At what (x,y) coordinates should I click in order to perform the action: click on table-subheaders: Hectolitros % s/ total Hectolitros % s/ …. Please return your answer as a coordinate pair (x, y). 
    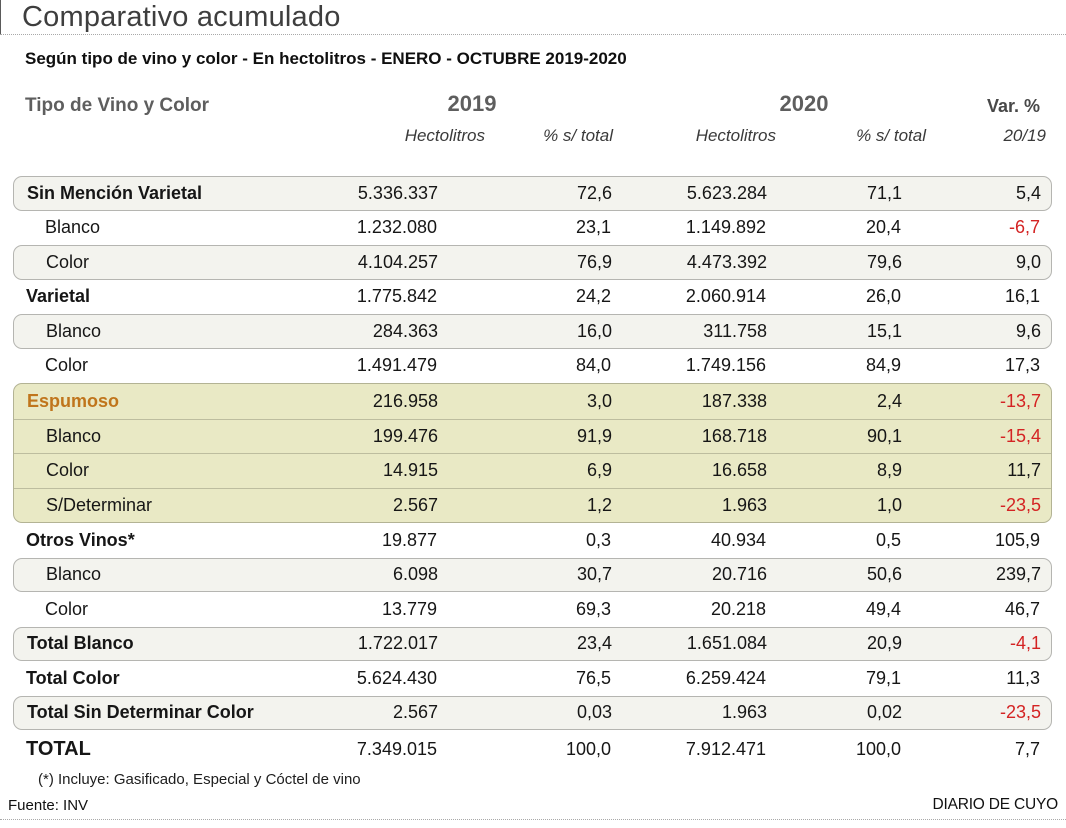
    Looking at the image, I should click on (532, 136).